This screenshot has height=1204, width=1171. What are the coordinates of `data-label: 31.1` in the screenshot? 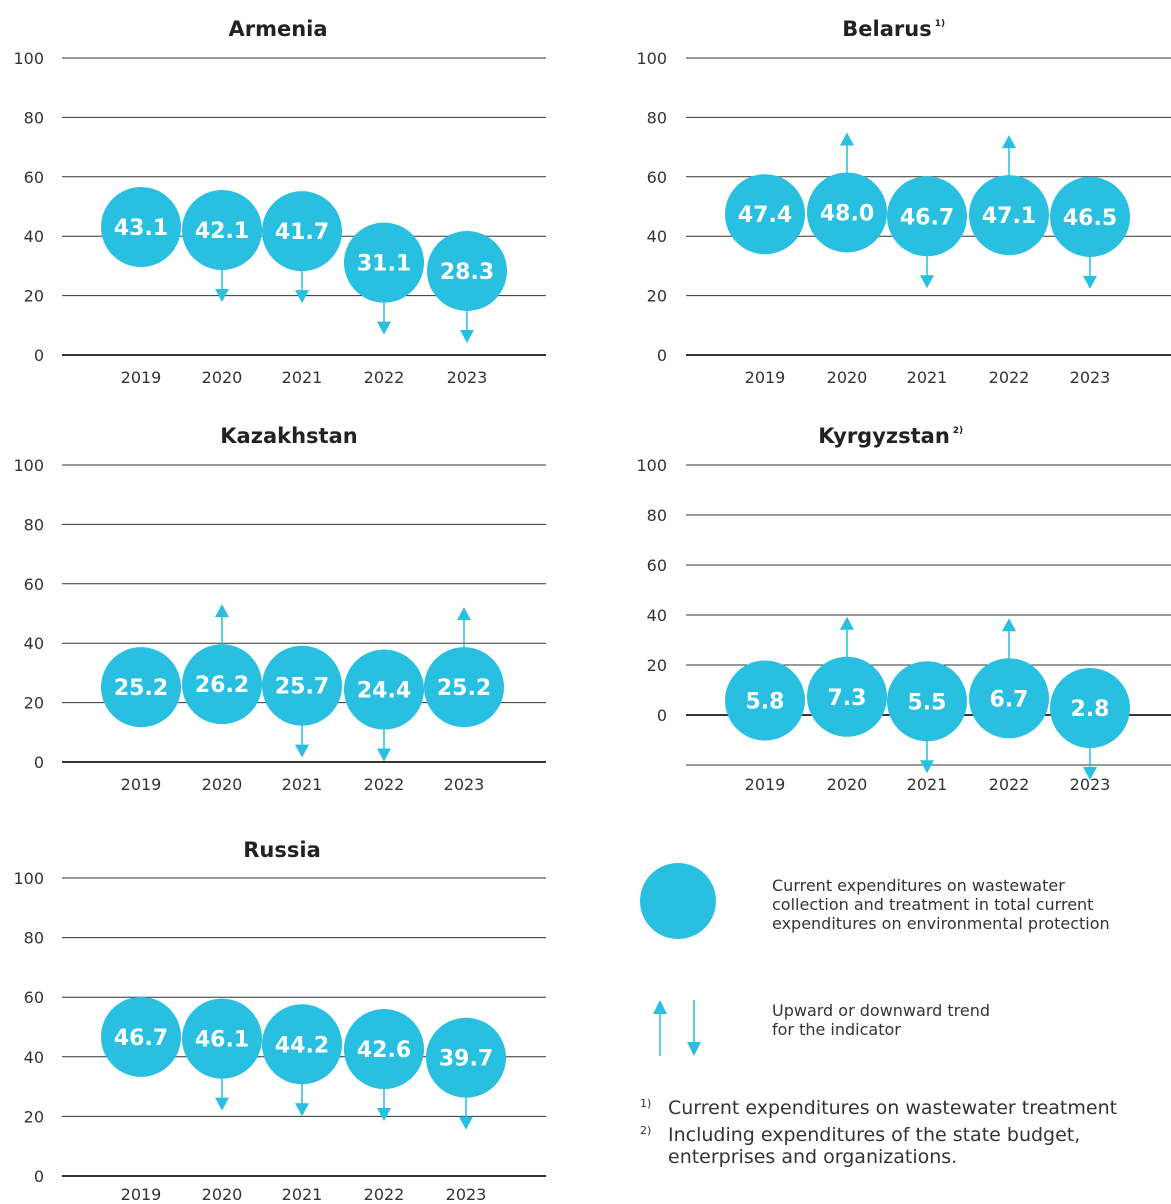 It's located at (384, 264).